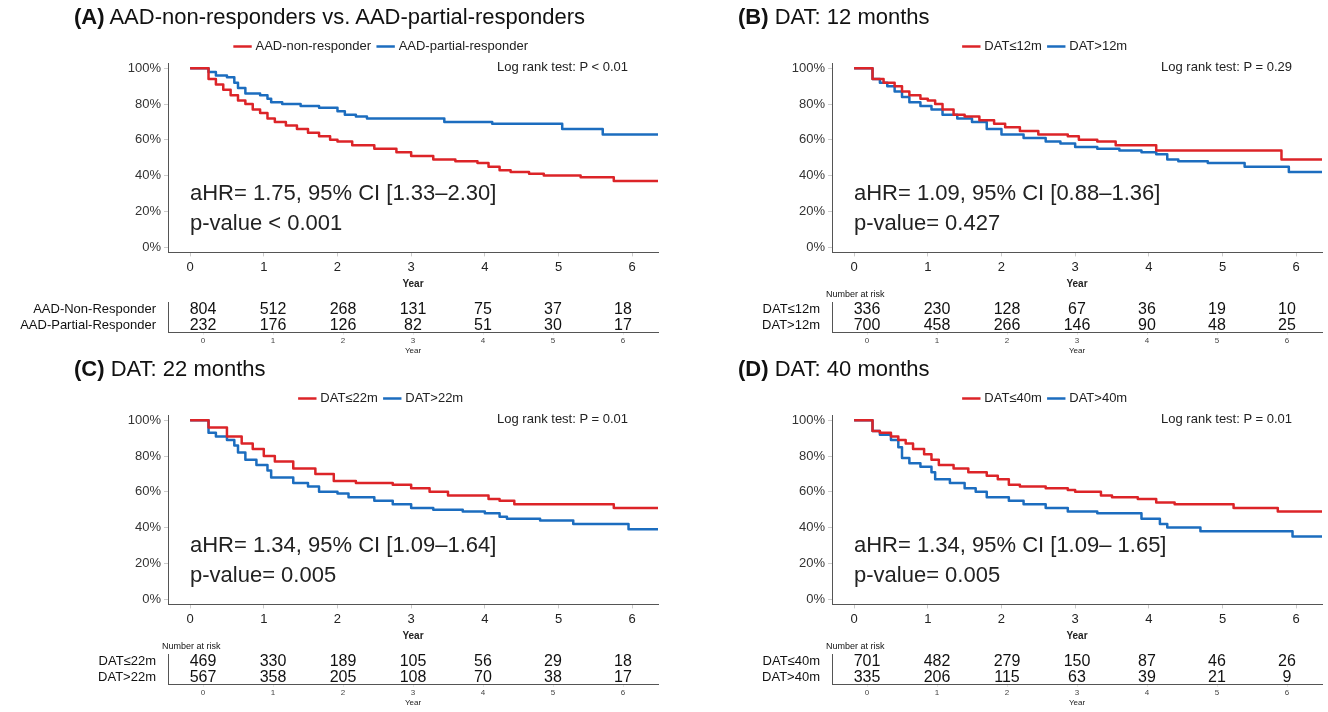 The width and height of the screenshot is (1328, 712). Describe the element at coordinates (203, 661) in the screenshot. I see `data-label: 469` at that location.